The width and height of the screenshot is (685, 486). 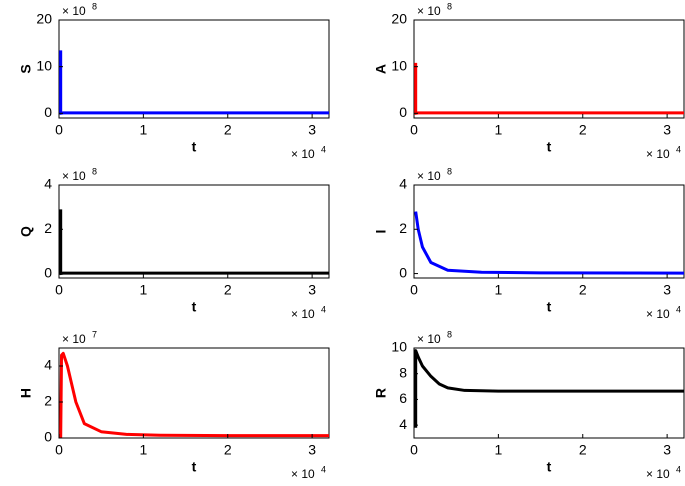 I want to click on y-axis-label: R, so click(x=381, y=393).